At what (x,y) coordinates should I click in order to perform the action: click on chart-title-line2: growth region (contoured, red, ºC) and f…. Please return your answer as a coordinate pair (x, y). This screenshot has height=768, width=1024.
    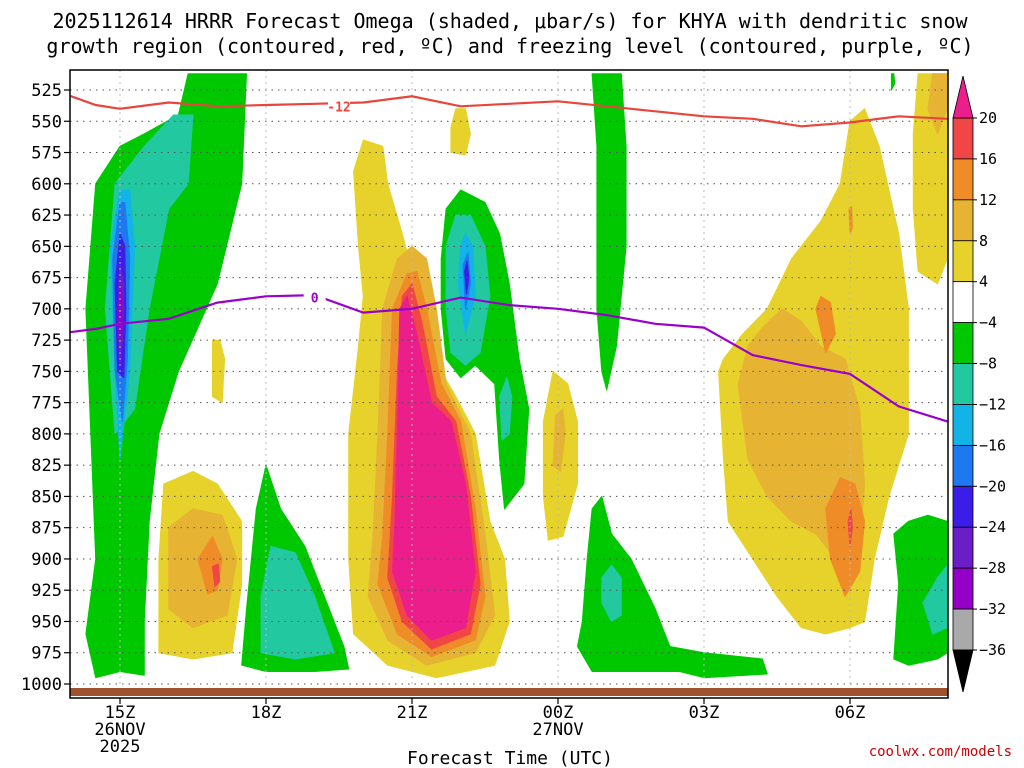
    Looking at the image, I should click on (509, 46).